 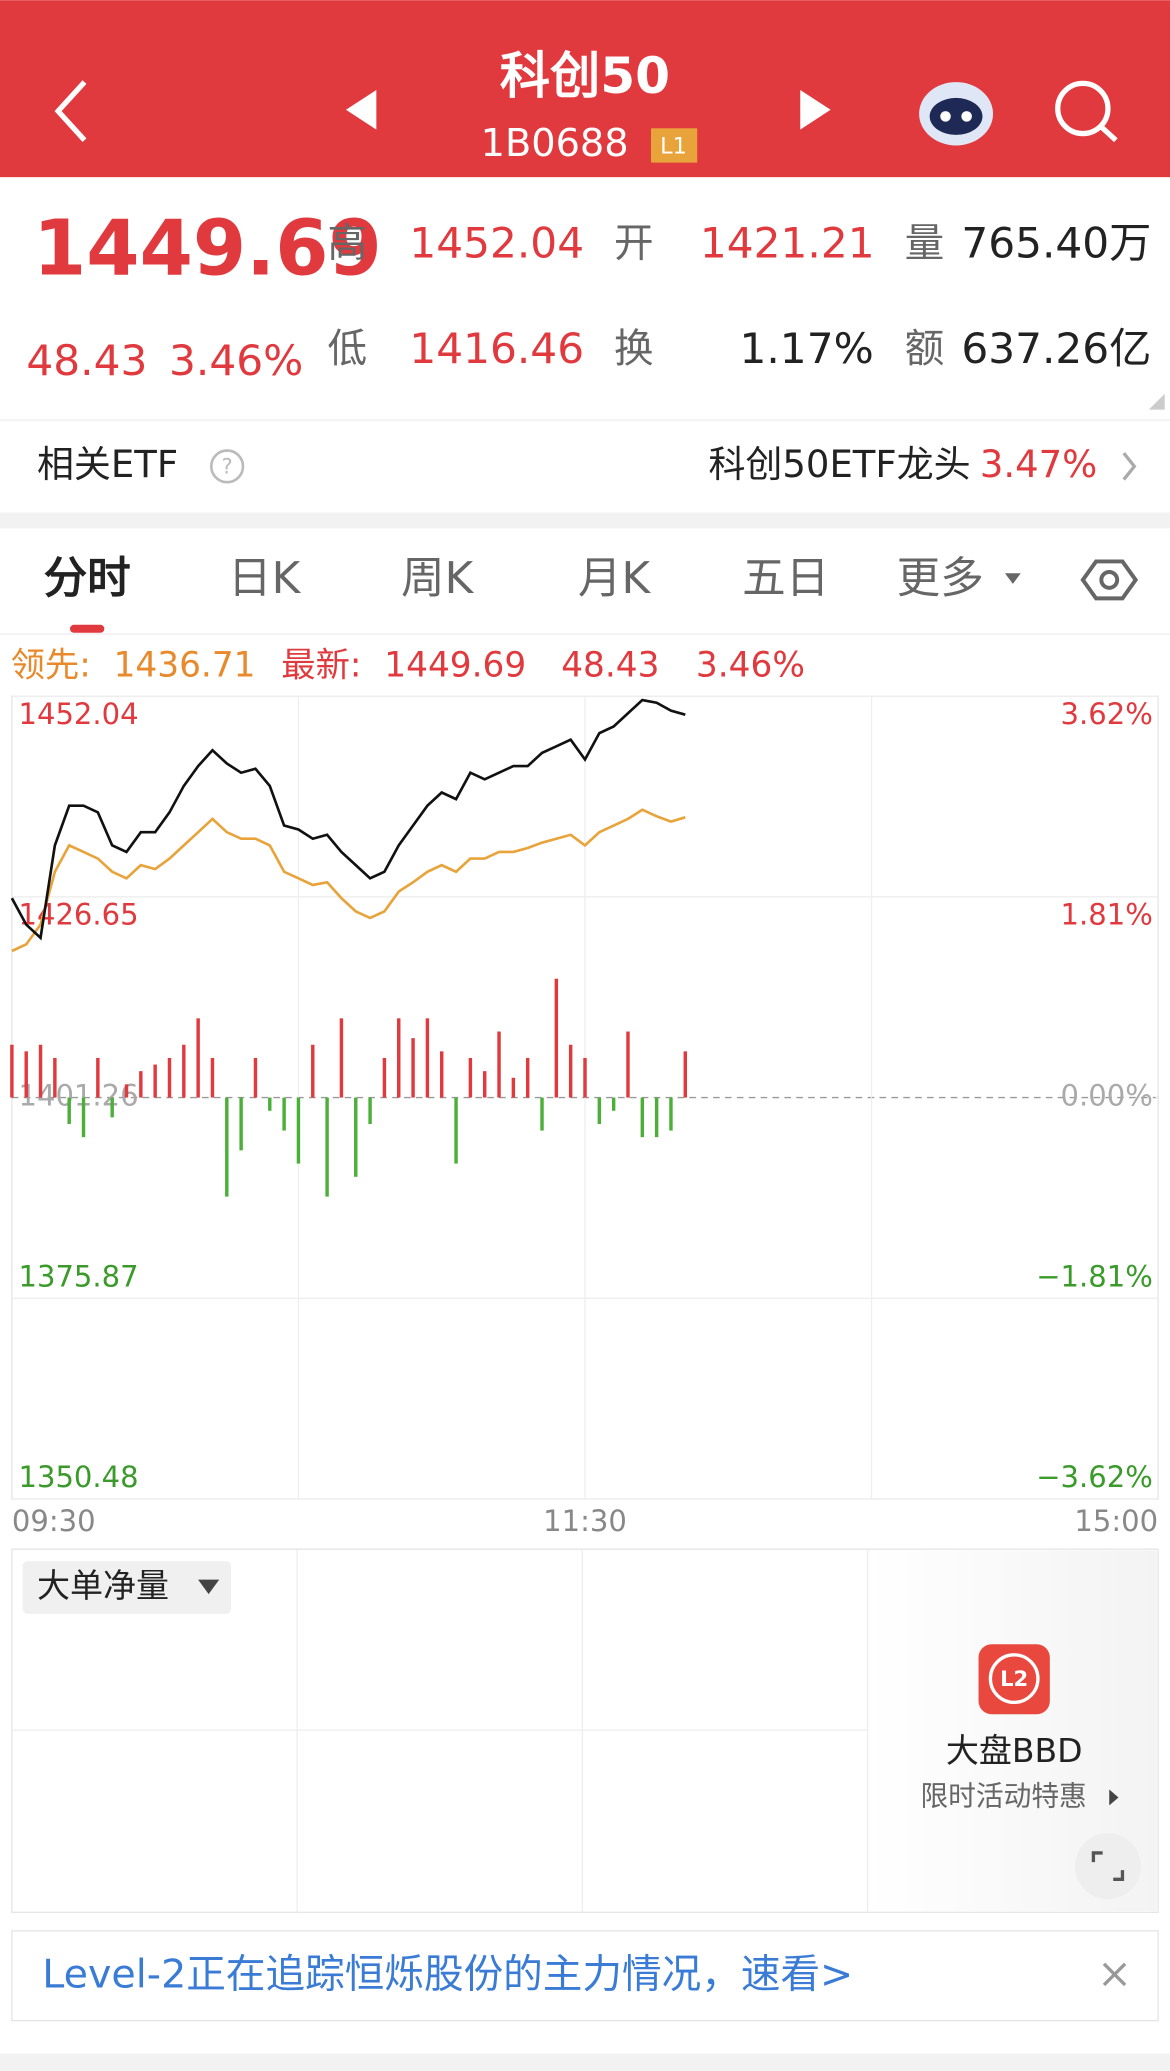 What do you see at coordinates (265, 579) in the screenshot?
I see `tab: 日K` at bounding box center [265, 579].